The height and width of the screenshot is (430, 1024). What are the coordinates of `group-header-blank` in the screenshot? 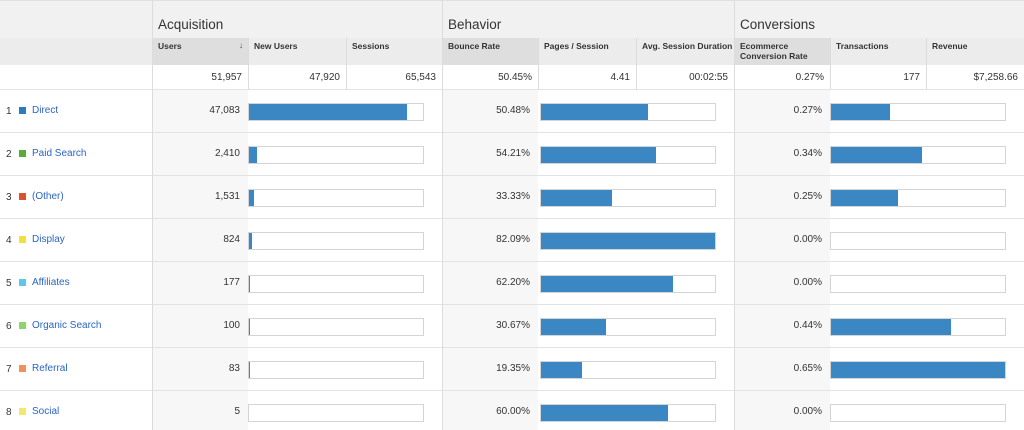 It's located at (76, 19).